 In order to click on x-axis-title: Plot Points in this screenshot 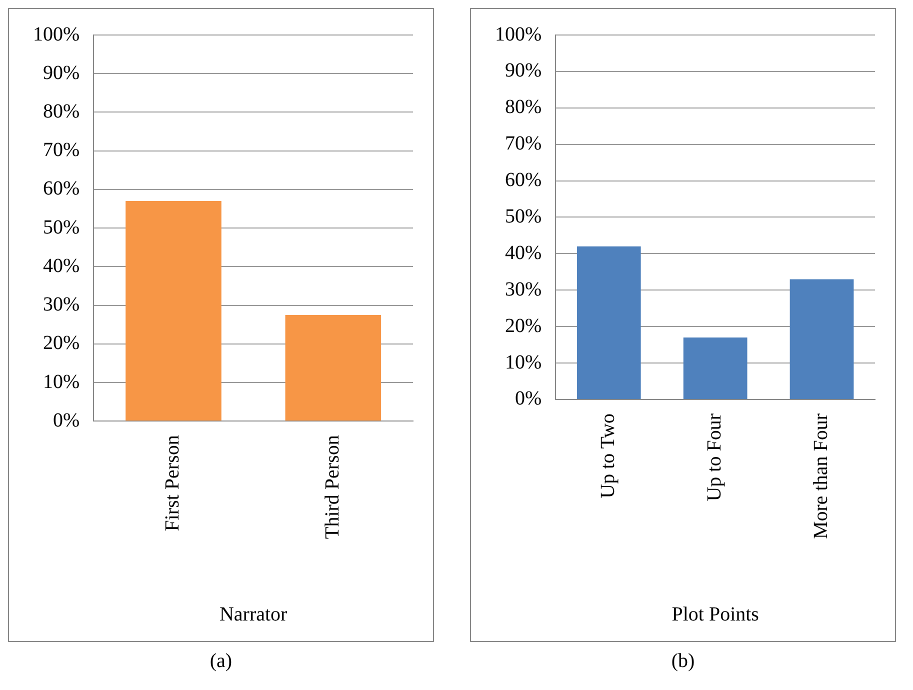, I will do `click(716, 614)`.